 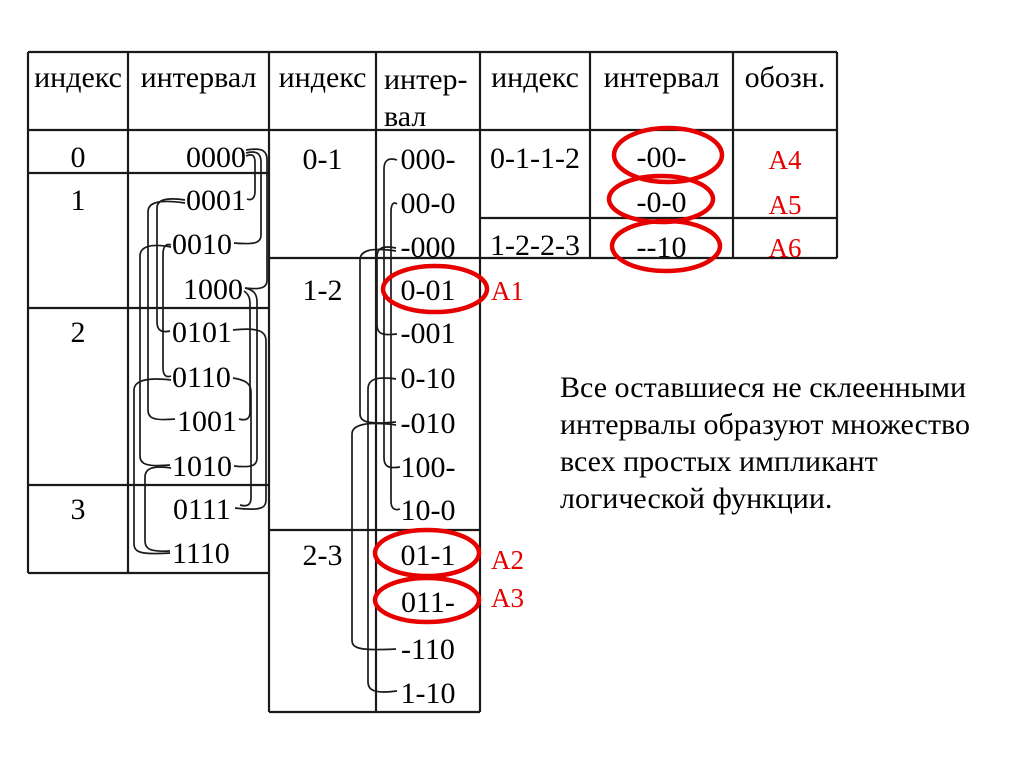 I want to click on table1-minterm: 0000, so click(x=216, y=157).